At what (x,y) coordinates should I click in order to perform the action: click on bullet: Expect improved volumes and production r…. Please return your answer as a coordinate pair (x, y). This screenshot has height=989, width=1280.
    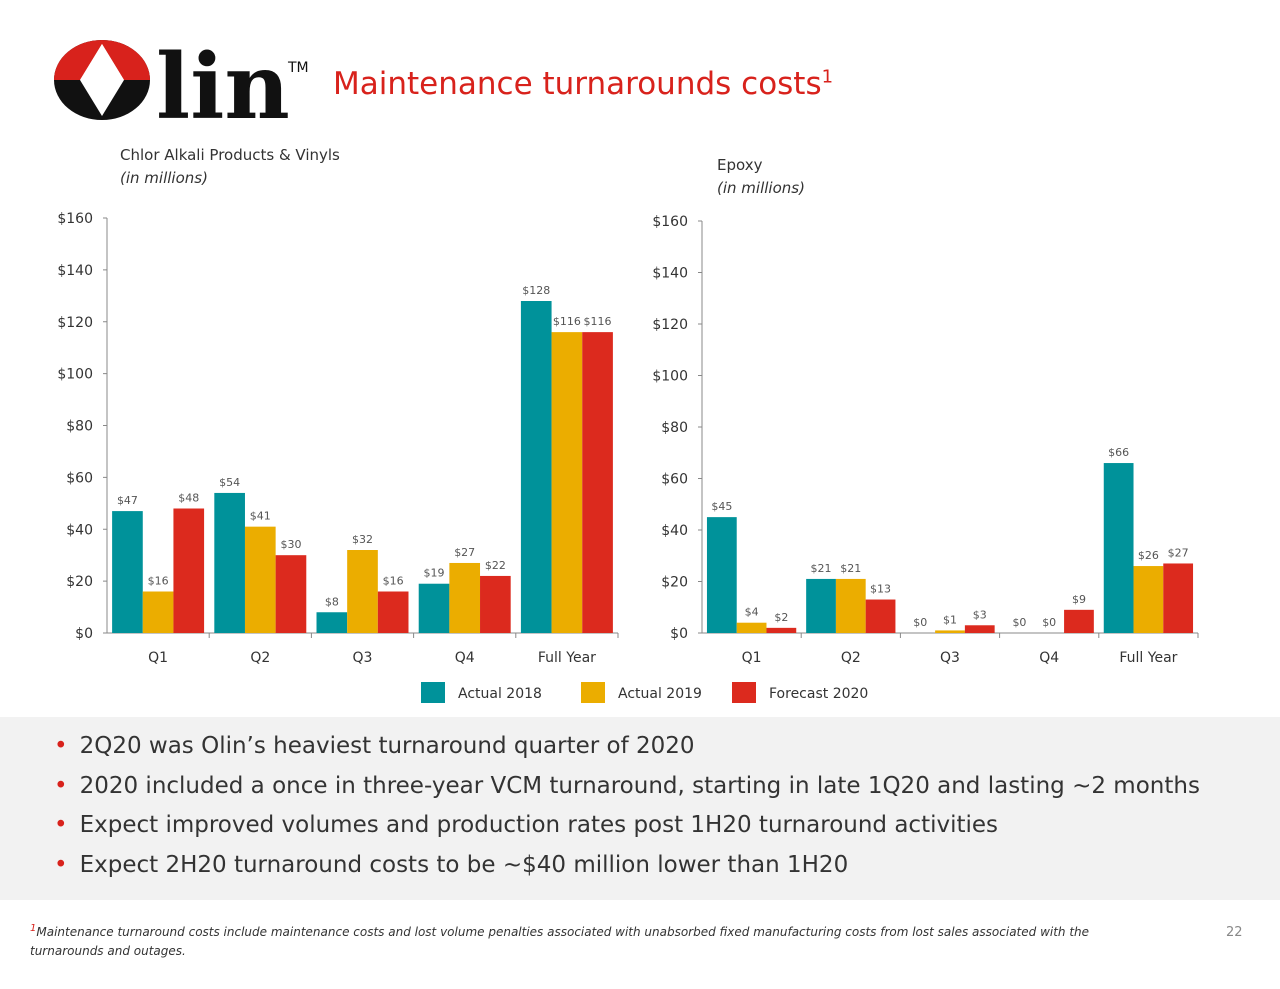
    Looking at the image, I should click on (667, 832).